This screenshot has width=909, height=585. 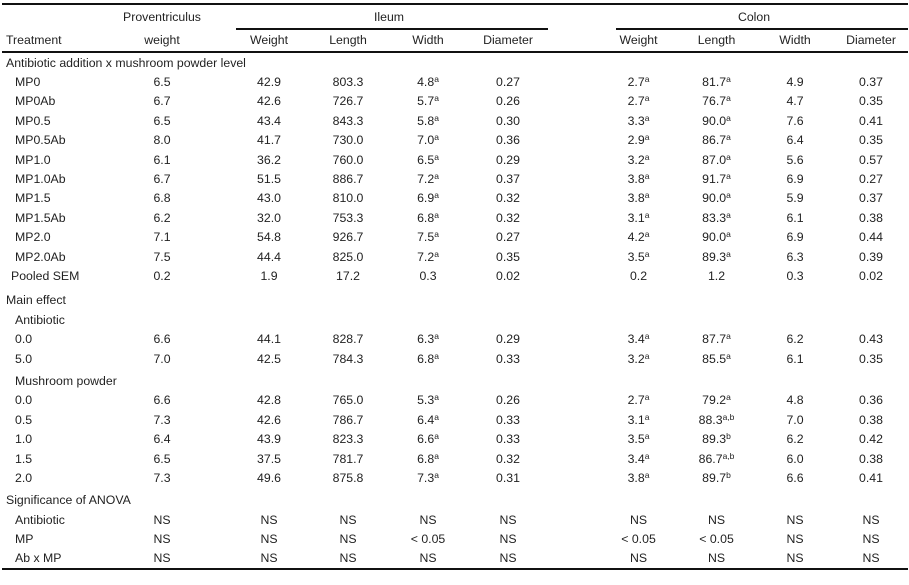 I want to click on ileum-diameter-cell: 0.31, so click(x=508, y=477).